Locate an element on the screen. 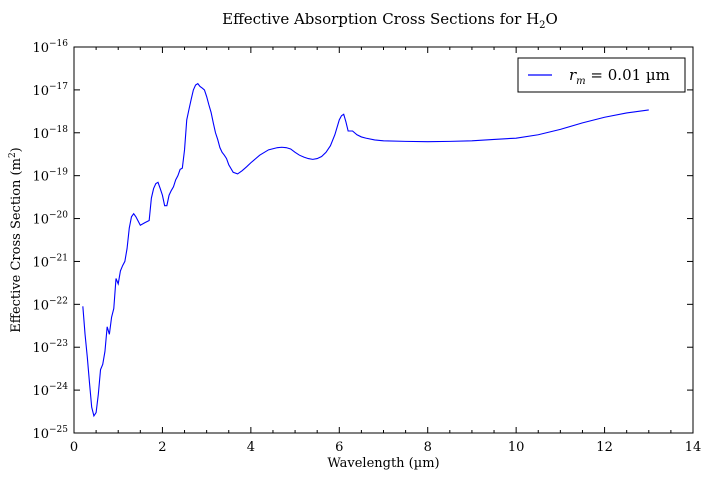  x-tick-label: 8 is located at coordinates (428, 447).